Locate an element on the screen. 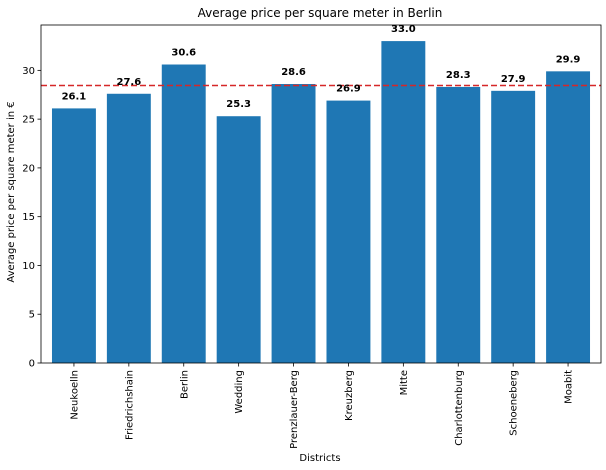 This screenshot has height=470, width=606. y-tick-label: 30 is located at coordinates (28, 71).